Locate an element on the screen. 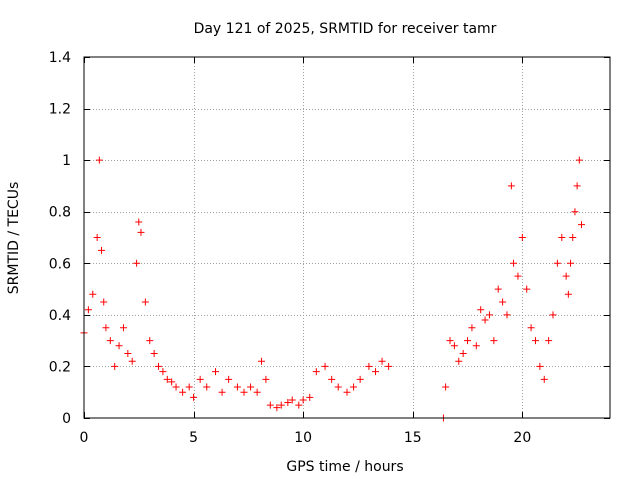 The image size is (640, 480). y-tick-label: 0 is located at coordinates (66, 419).